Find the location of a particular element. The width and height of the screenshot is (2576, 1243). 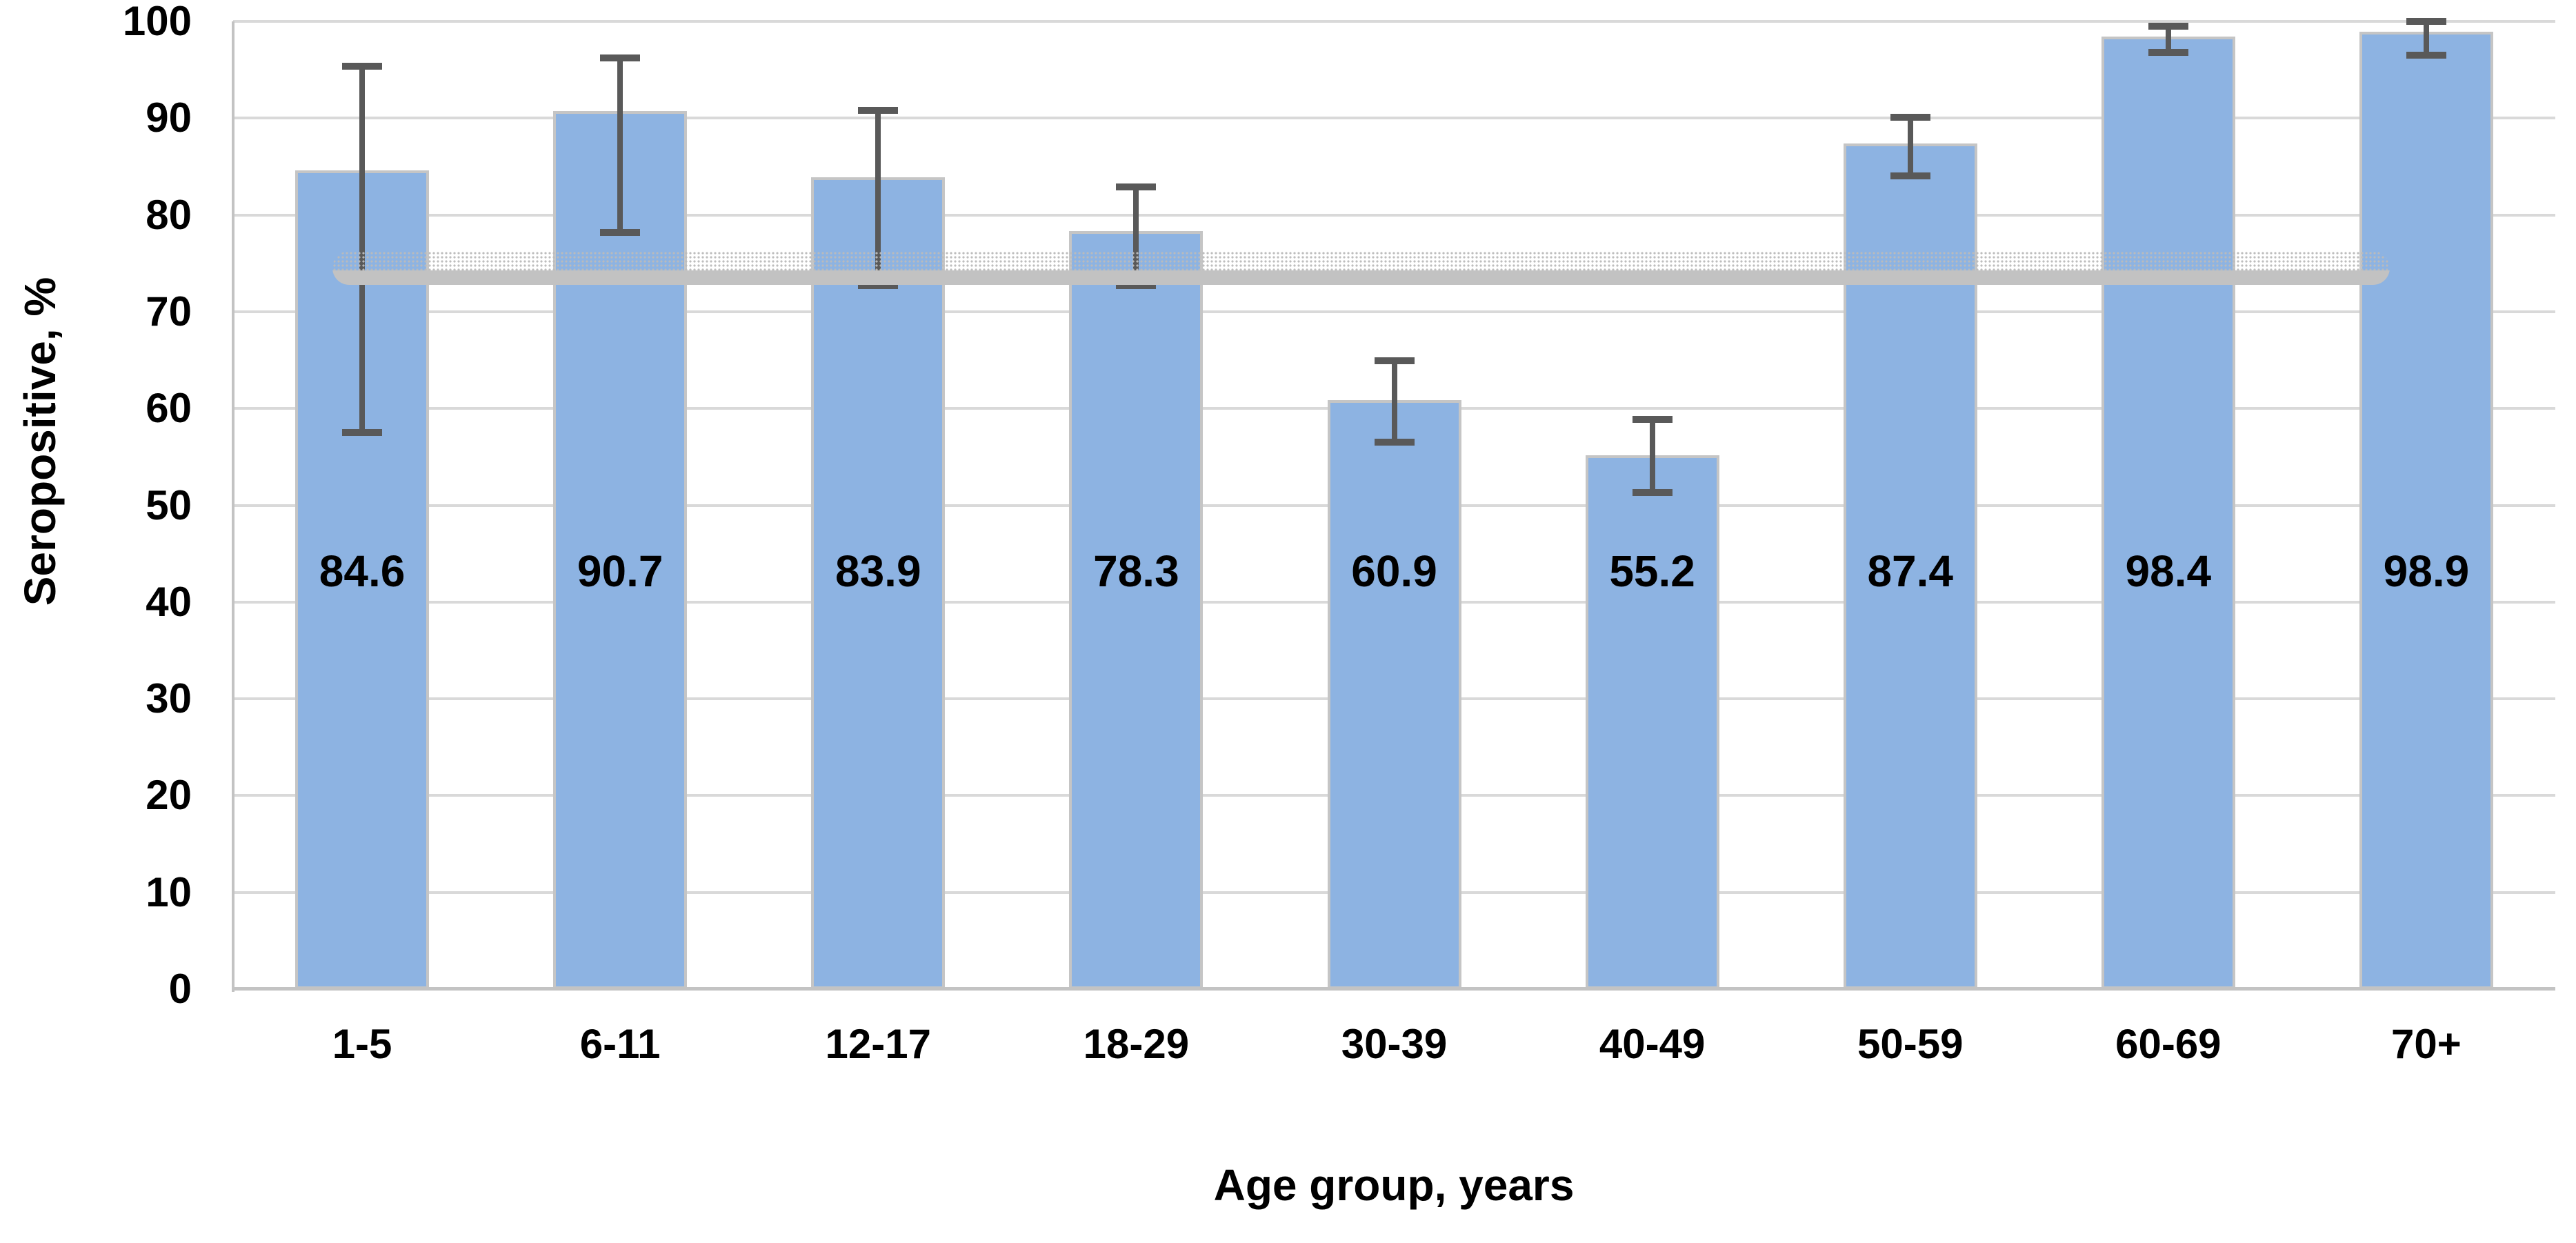

y-tick-label: 80 is located at coordinates (169, 214).